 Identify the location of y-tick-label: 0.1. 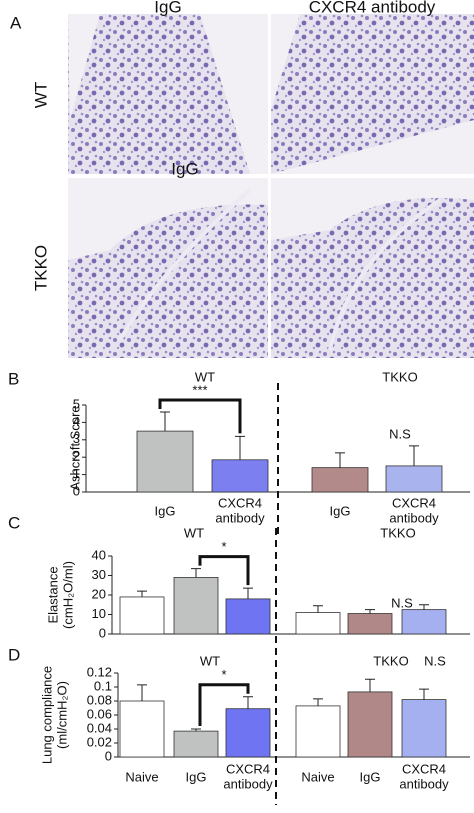
(103, 685).